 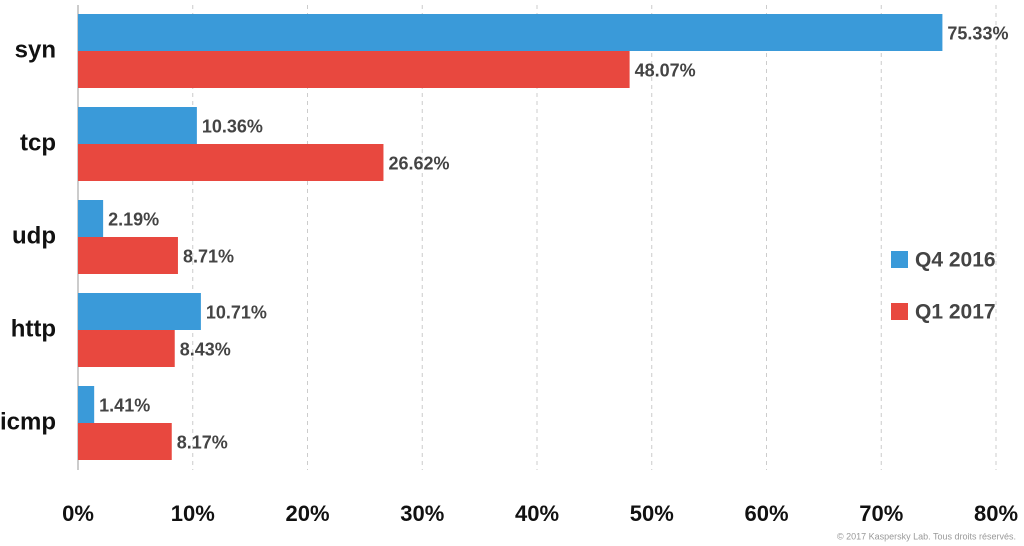 What do you see at coordinates (537, 513) in the screenshot?
I see `x-tick-label: 40%` at bounding box center [537, 513].